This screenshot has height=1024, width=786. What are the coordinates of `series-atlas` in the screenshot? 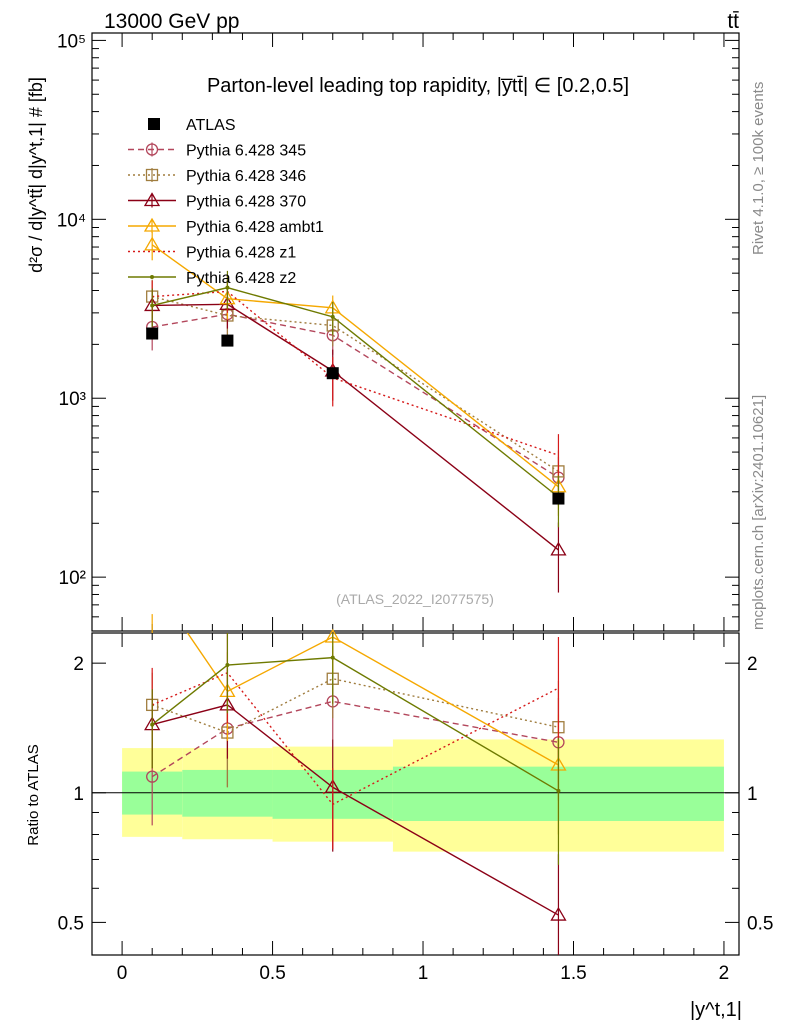 It's located at (355, 416).